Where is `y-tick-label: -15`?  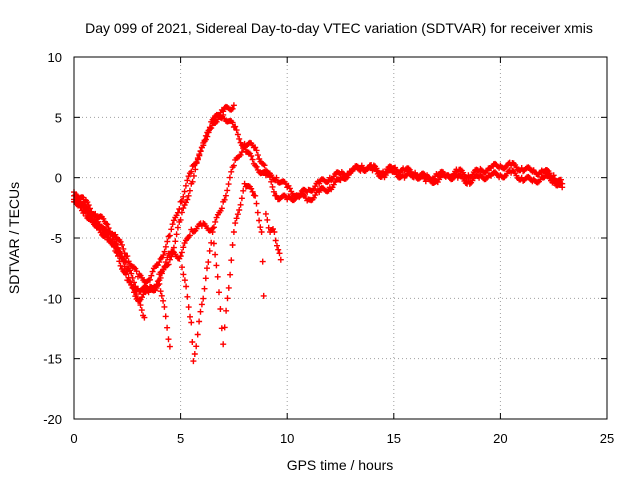
y-tick-label: -15 is located at coordinates (52, 359).